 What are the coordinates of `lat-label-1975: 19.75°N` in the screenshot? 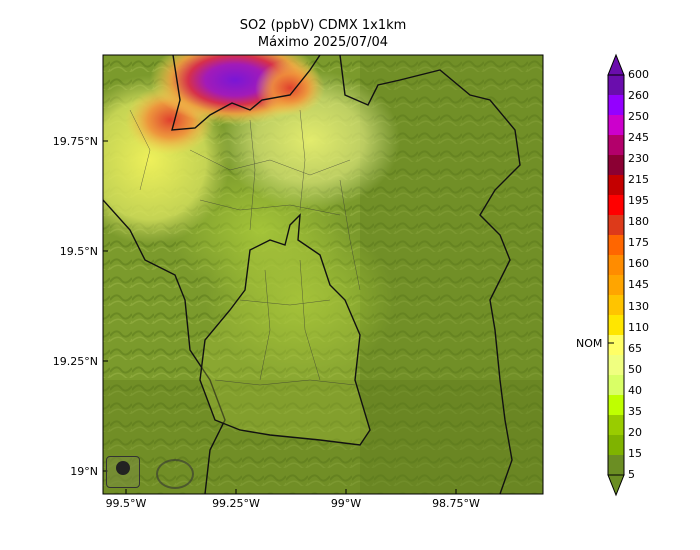 It's located at (75, 141).